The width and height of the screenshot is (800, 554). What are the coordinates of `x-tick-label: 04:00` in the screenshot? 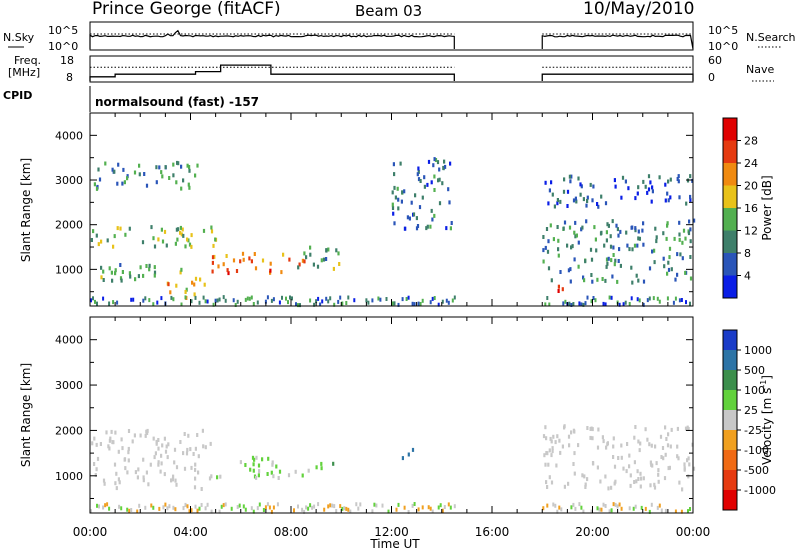 It's located at (190, 532).